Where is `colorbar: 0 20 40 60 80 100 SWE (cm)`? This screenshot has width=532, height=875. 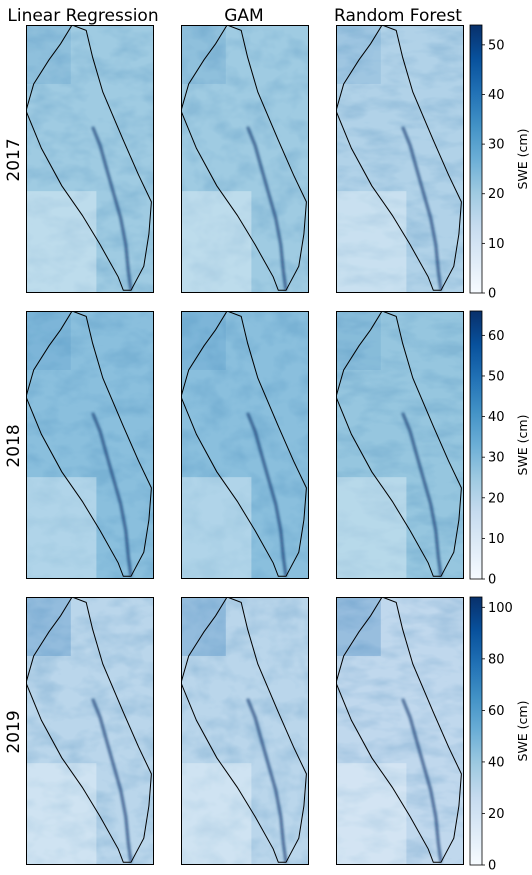 colorbar: 0 20 40 60 80 100 SWE (cm) is located at coordinates (499, 735).